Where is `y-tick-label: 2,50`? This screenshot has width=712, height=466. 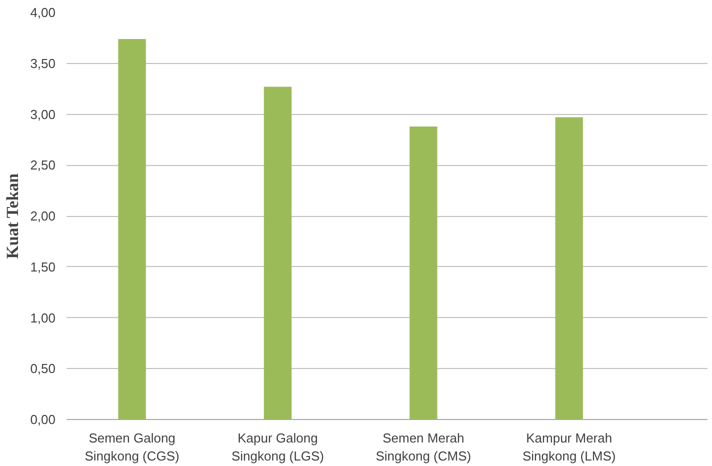
y-tick-label: 2,50 is located at coordinates (43, 165).